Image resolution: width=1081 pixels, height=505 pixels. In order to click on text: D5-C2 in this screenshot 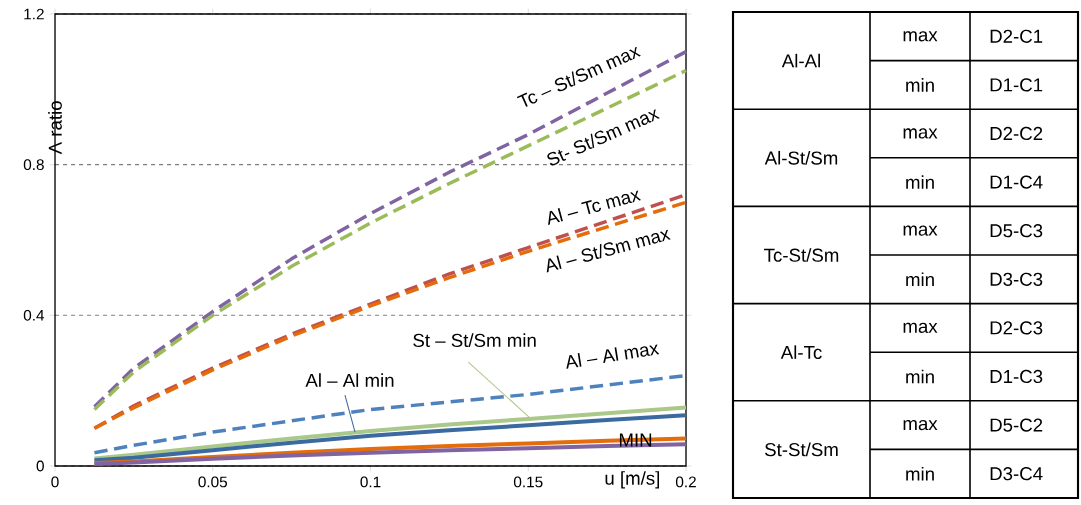, I will do `click(1016, 425)`.